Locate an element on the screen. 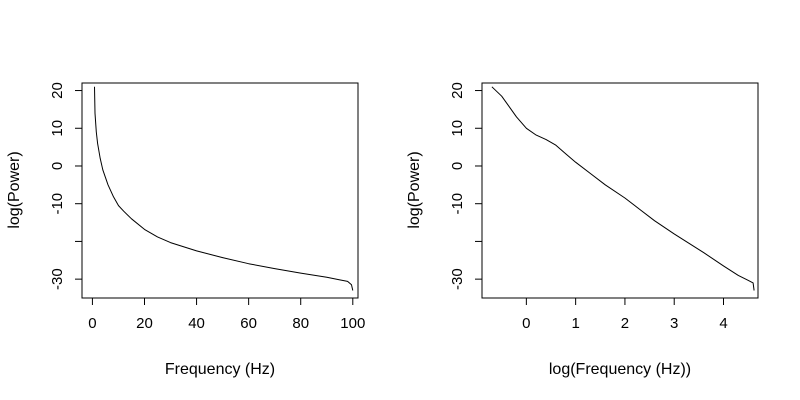 This screenshot has width=800, height=400. right-x-tick-label: 2 is located at coordinates (625, 323).